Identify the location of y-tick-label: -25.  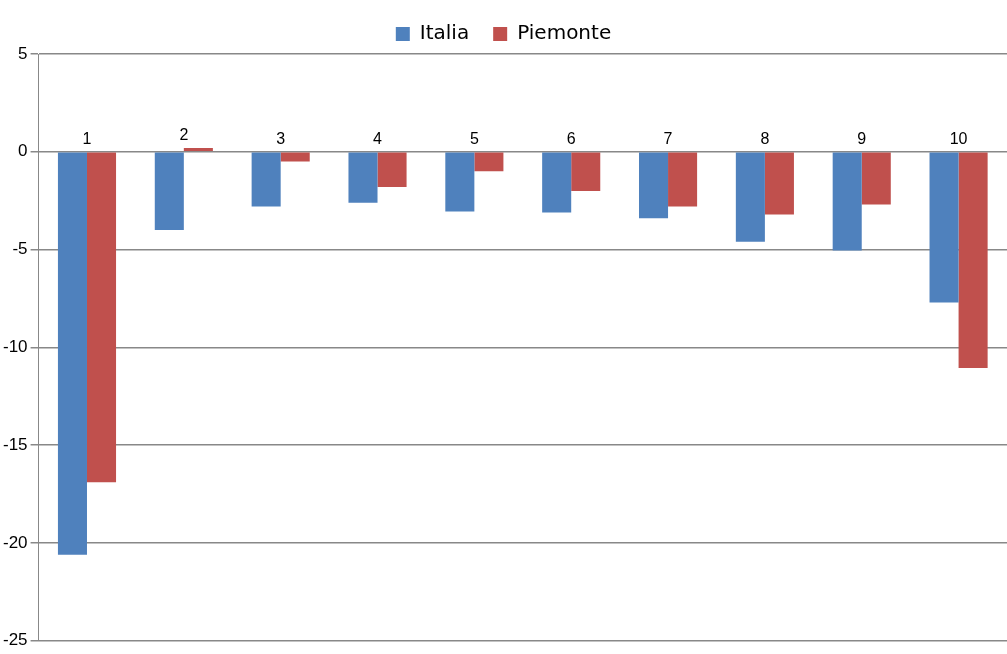
(15, 640).